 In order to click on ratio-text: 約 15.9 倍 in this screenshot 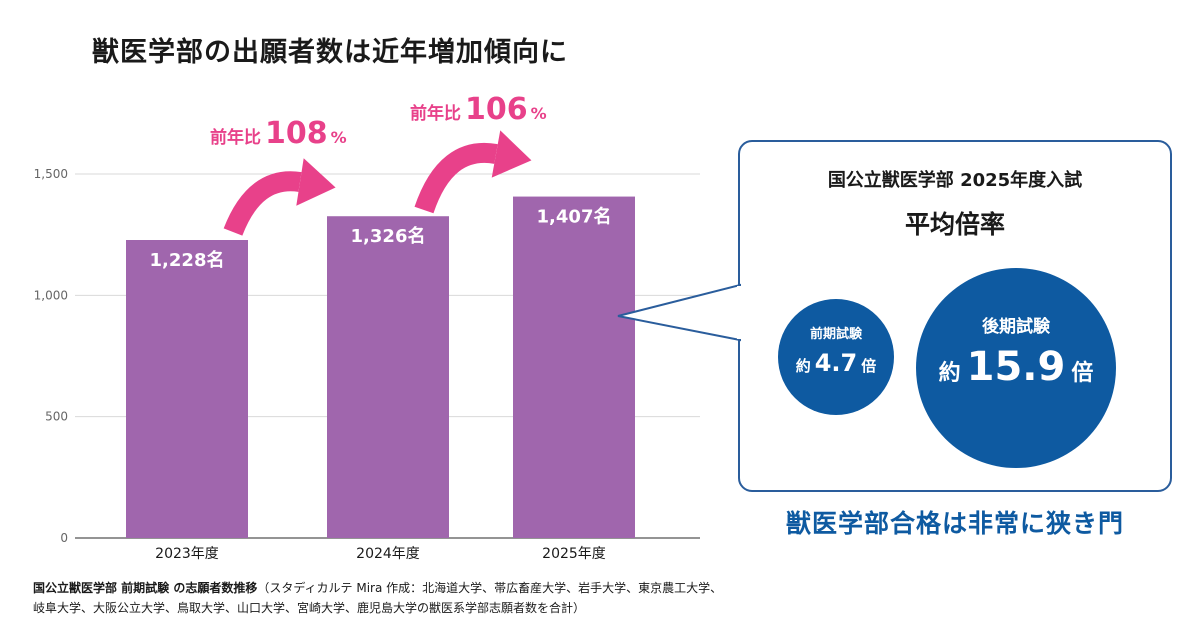, I will do `click(1016, 367)`.